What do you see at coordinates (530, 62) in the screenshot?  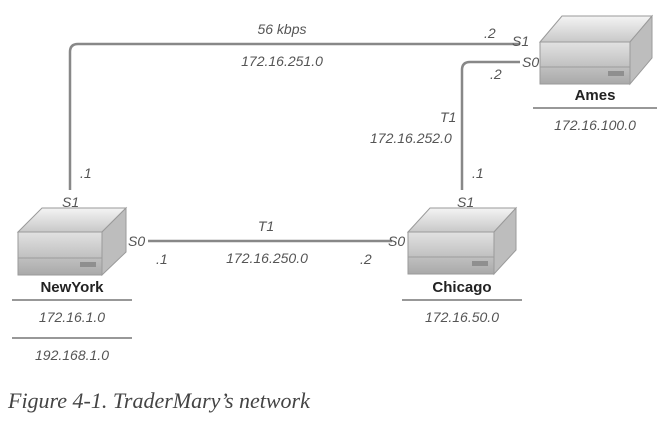 I see `ames-s0-interface: S0` at bounding box center [530, 62].